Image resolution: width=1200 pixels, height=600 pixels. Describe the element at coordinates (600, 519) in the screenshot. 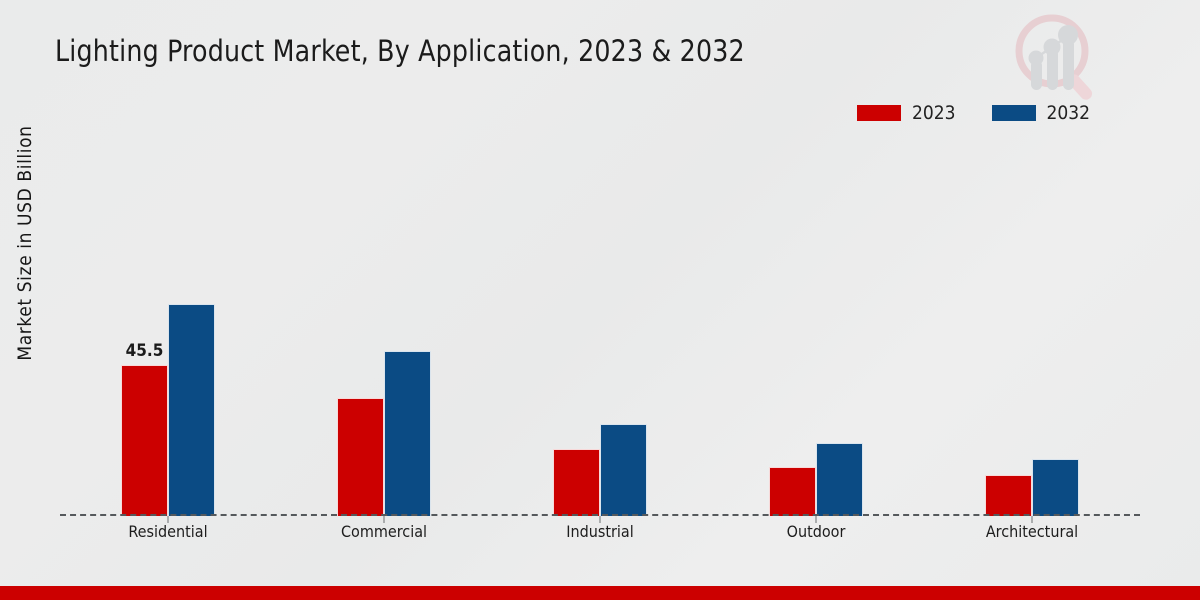

I see `axis-tick-industrial` at that location.